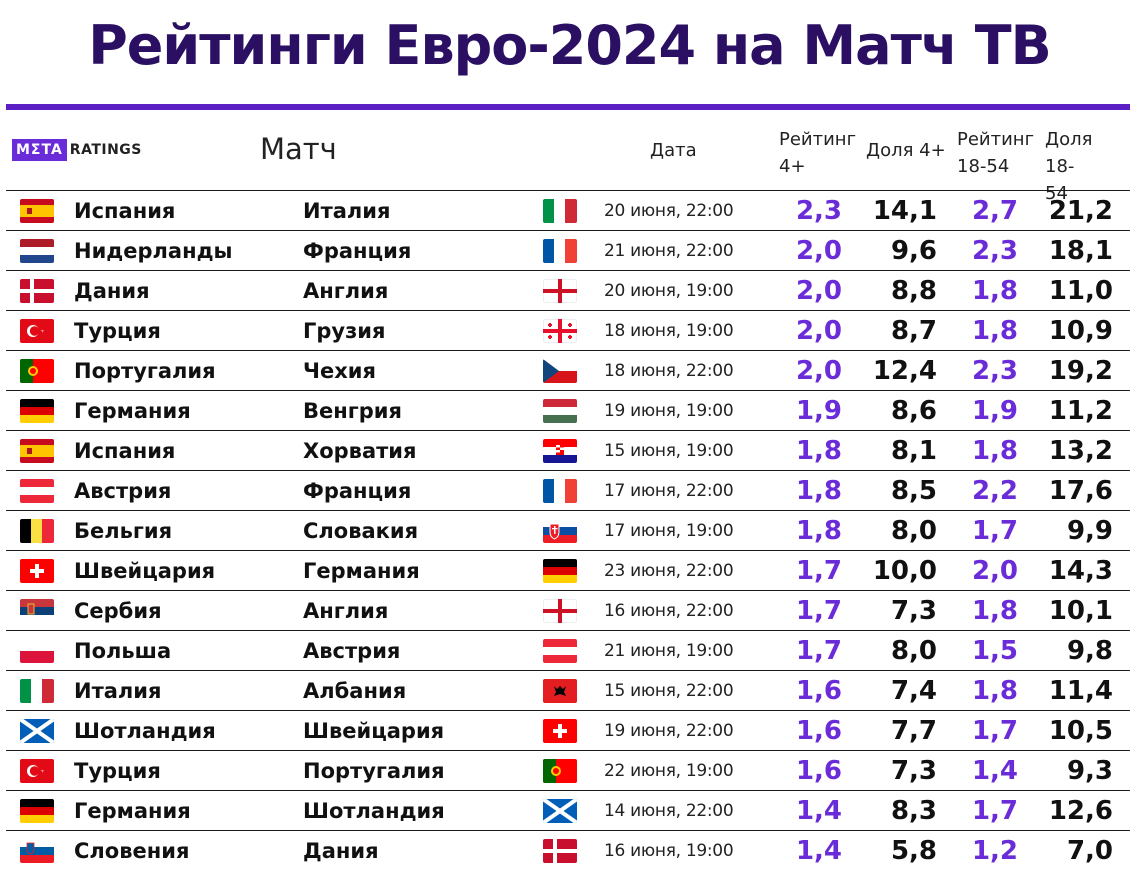 The height and width of the screenshot is (876, 1139). I want to click on team-away: Чехия, so click(339, 371).